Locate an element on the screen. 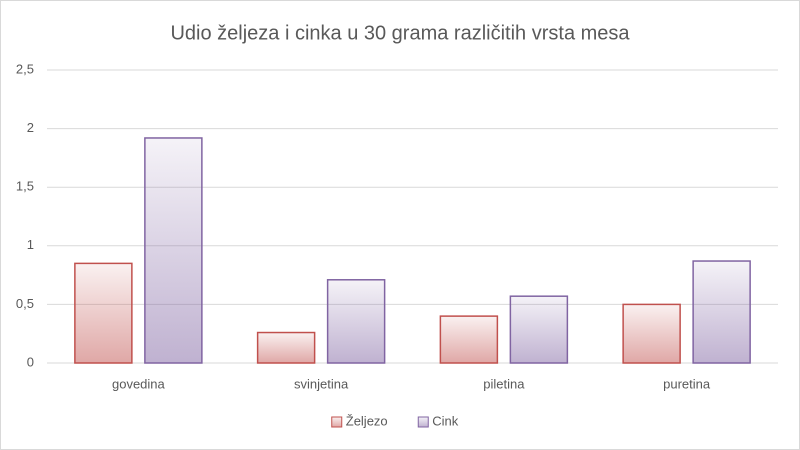  y-tick-label: 1 is located at coordinates (30, 244).